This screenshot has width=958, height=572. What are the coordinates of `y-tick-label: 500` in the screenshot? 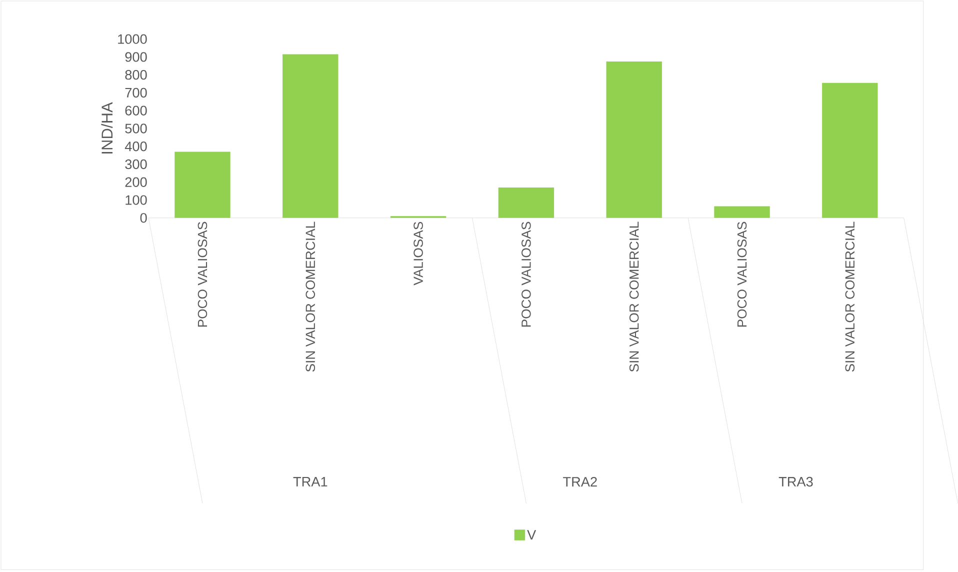 It's located at (136, 129).